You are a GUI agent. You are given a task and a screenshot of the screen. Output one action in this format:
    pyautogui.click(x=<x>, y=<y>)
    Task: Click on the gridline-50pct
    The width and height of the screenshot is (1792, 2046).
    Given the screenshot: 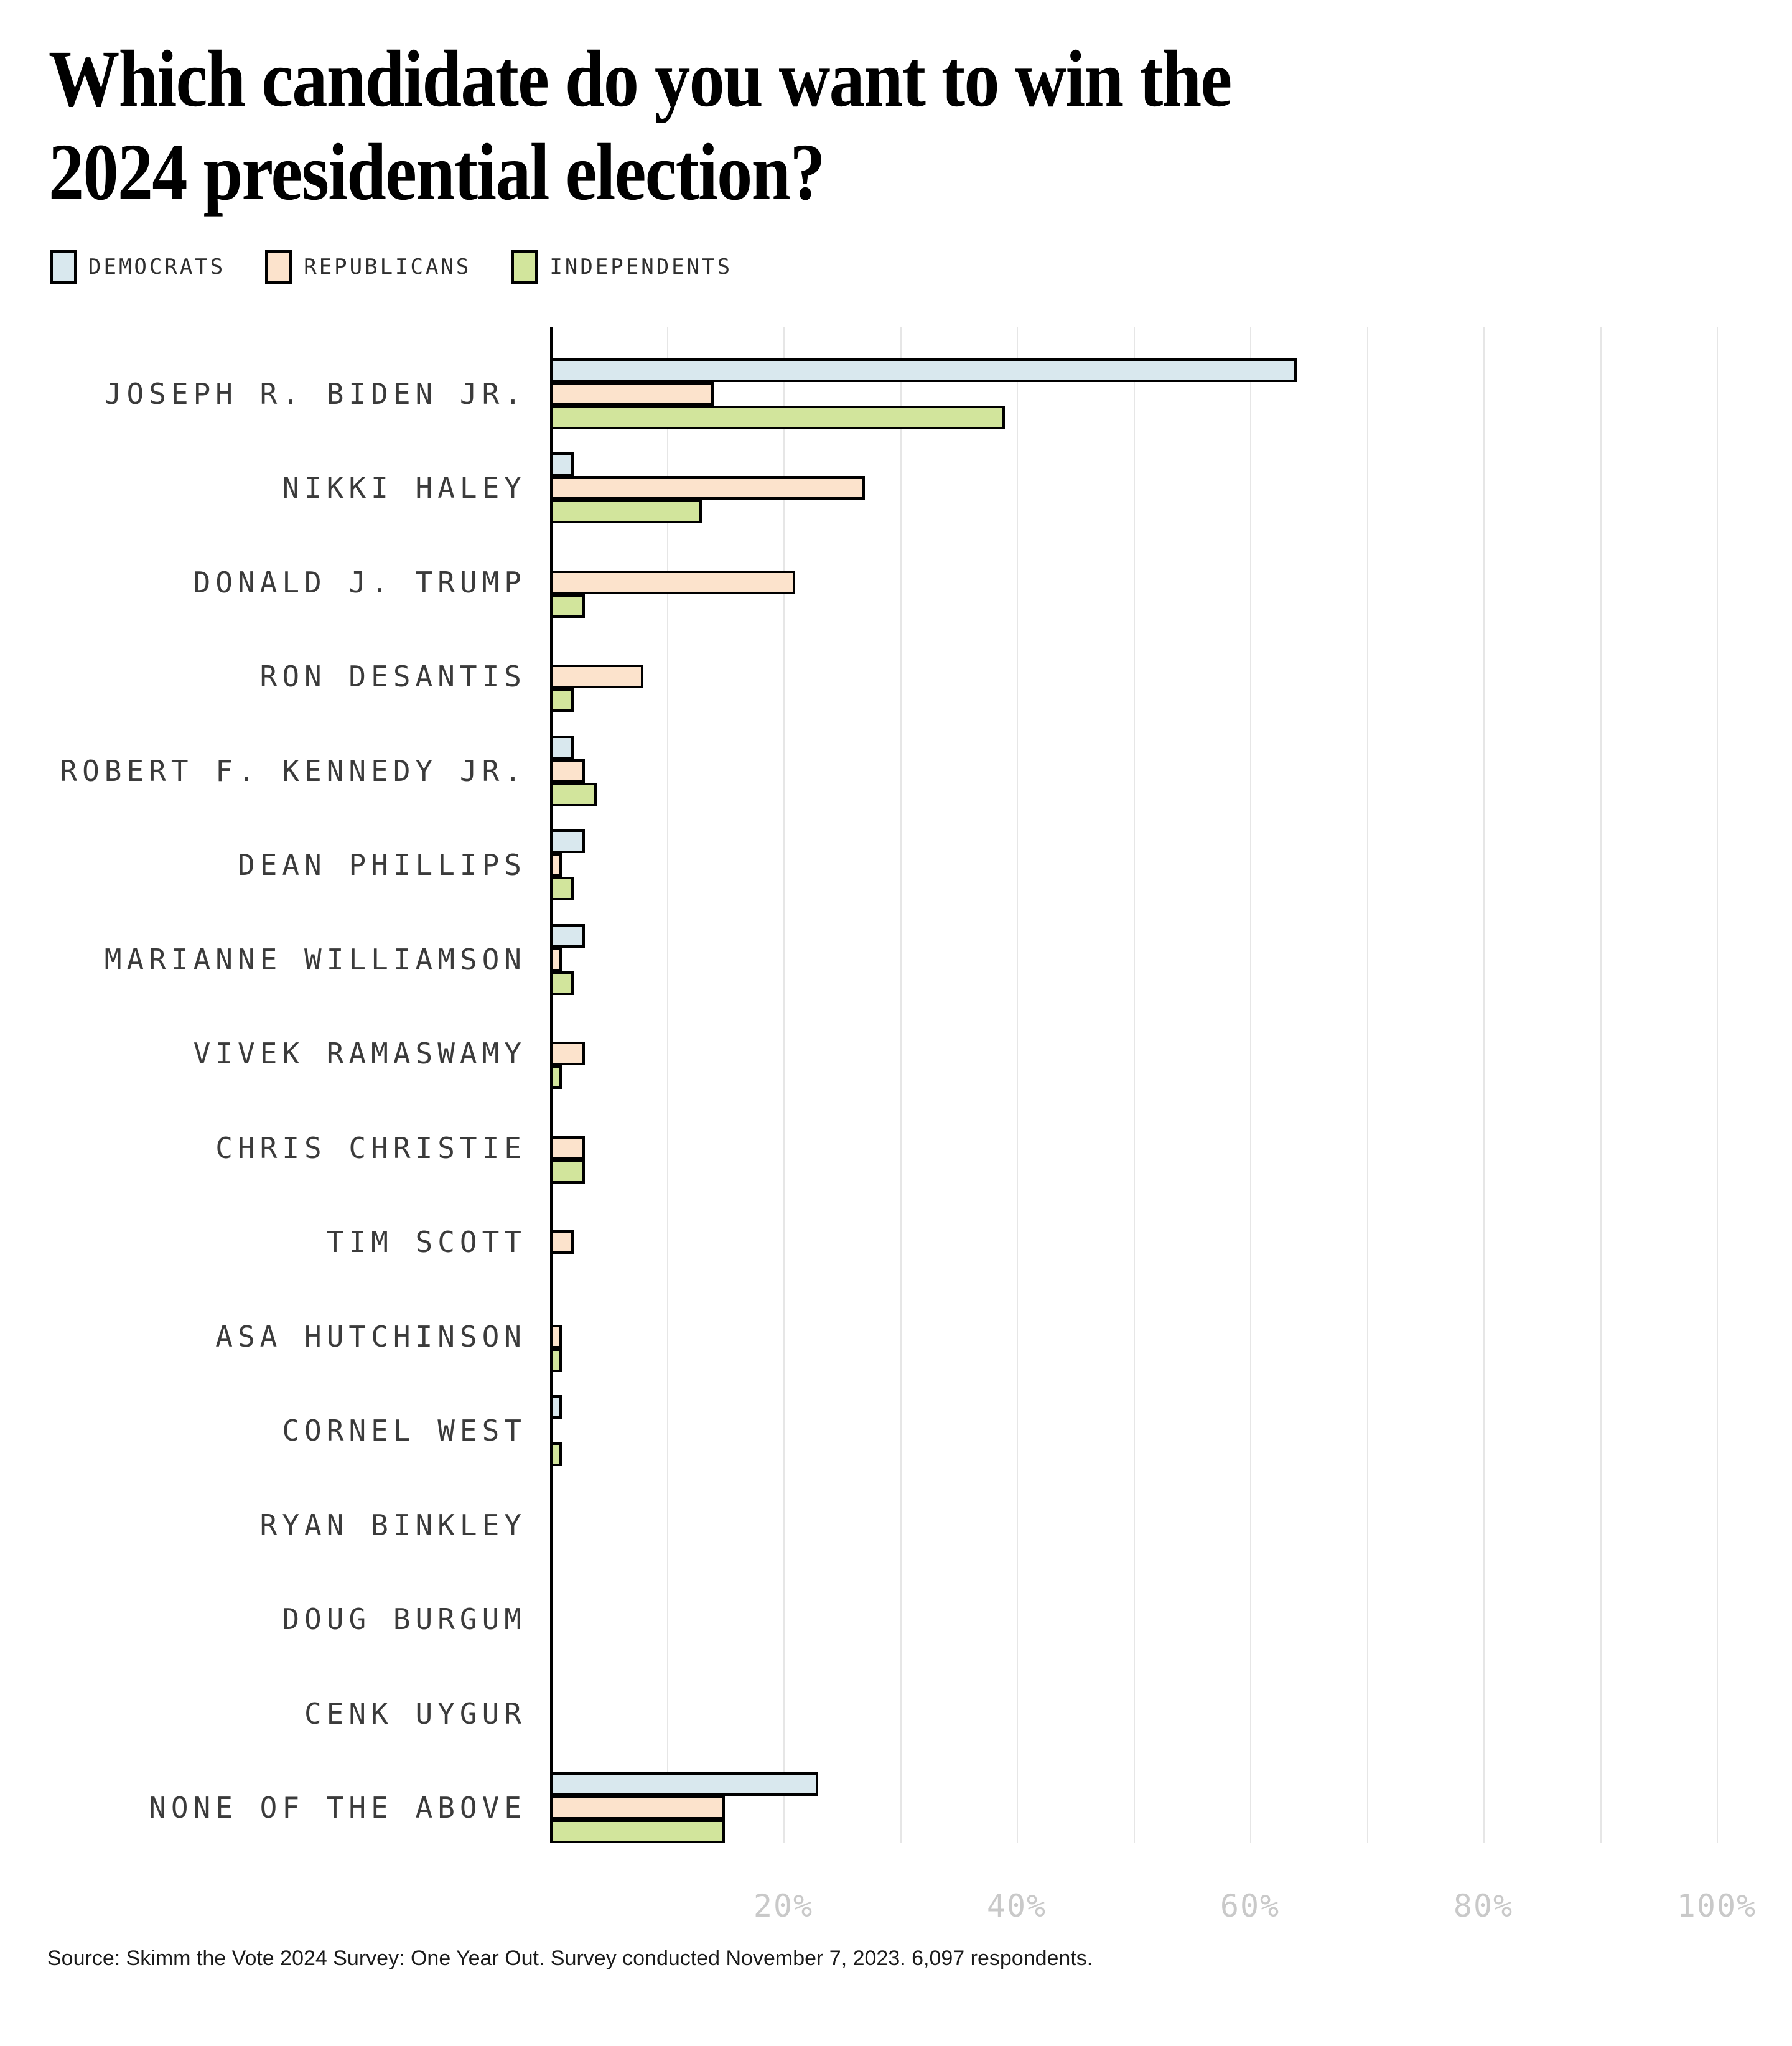 What is the action you would take?
    pyautogui.click(x=1134, y=1085)
    